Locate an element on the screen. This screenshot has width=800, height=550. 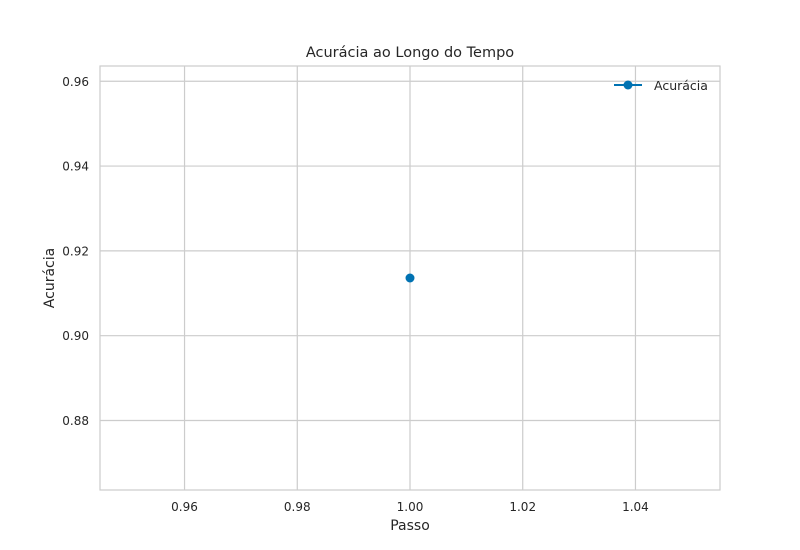
legend-label: Acurácia is located at coordinates (681, 85).